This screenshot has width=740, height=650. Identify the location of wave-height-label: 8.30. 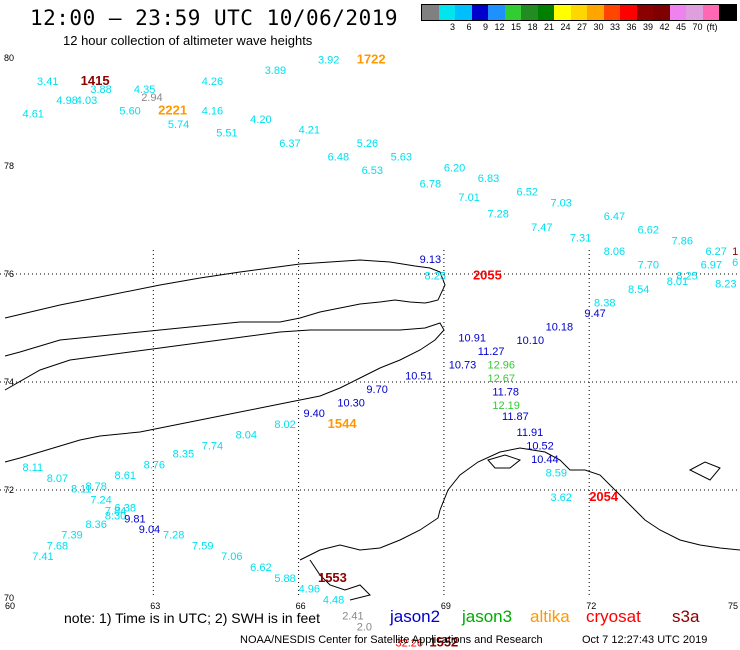
(115, 517).